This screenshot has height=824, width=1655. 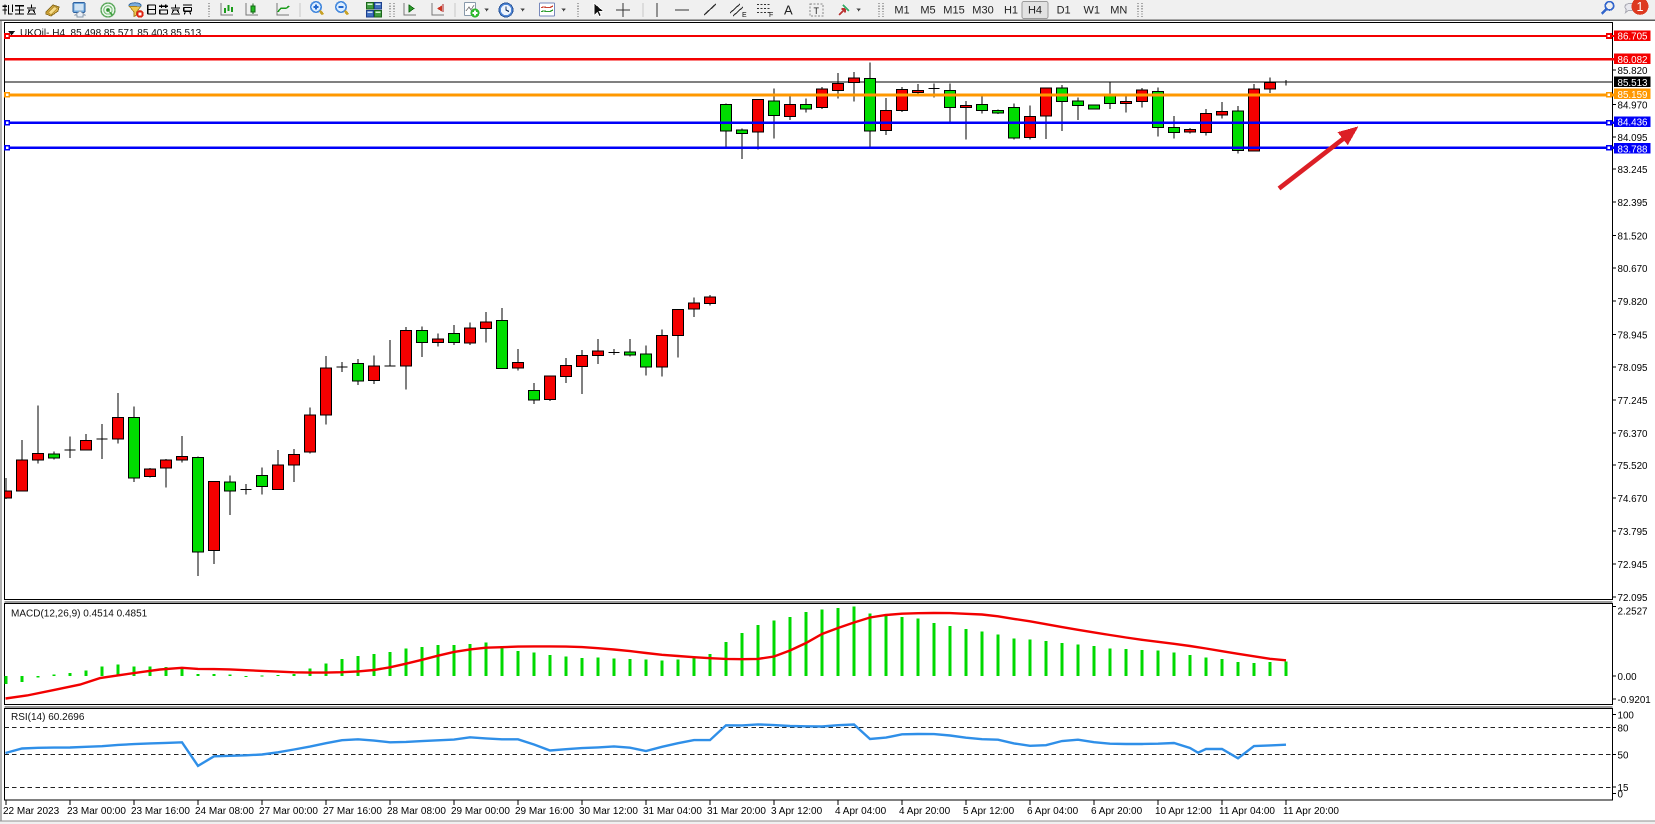 What do you see at coordinates (352, 811) in the screenshot?
I see `svg-text: 27 Mar 16:00` at bounding box center [352, 811].